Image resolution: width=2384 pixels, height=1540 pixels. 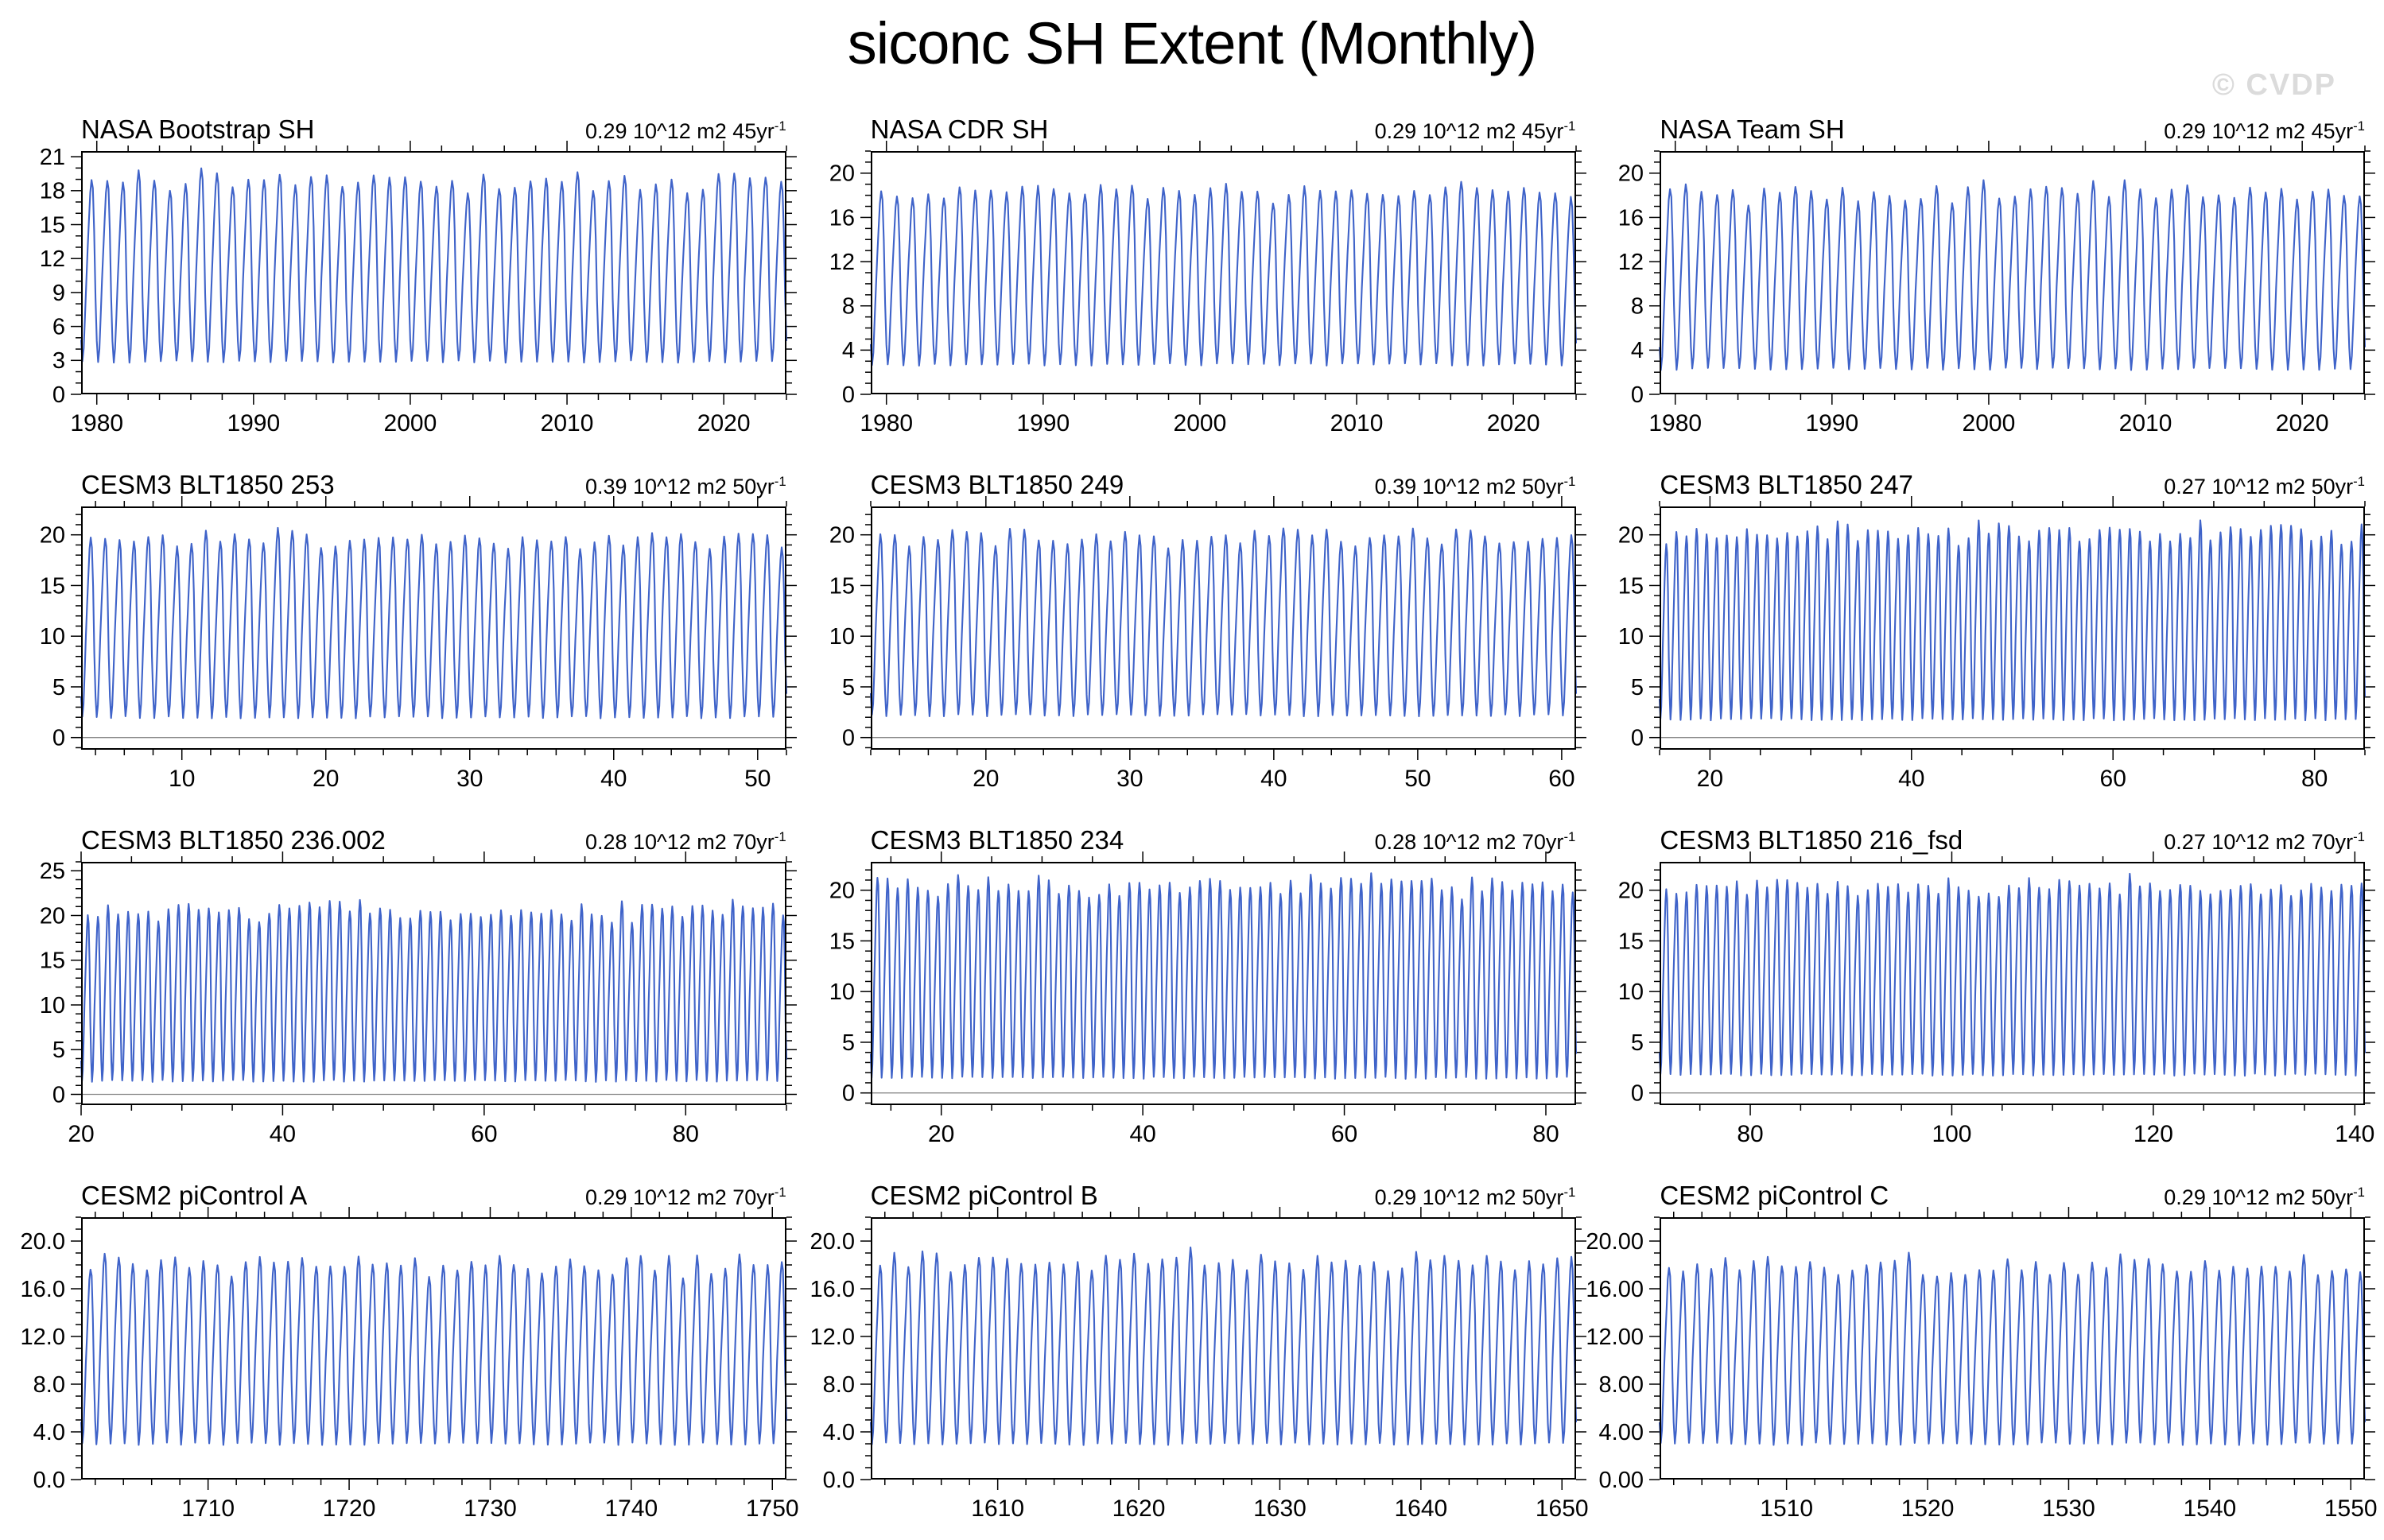 I want to click on y-tick-label: 20.0, so click(x=43, y=1242).